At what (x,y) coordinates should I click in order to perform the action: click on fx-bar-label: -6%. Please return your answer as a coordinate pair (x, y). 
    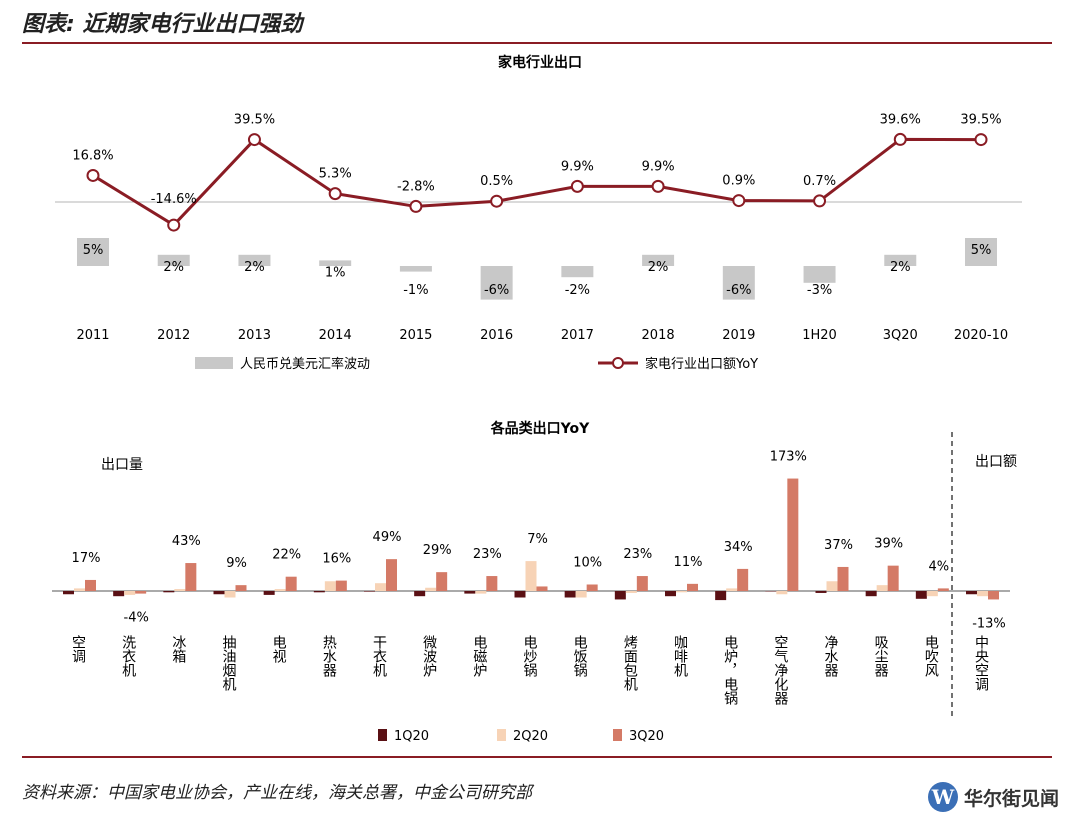
    Looking at the image, I should click on (496, 290).